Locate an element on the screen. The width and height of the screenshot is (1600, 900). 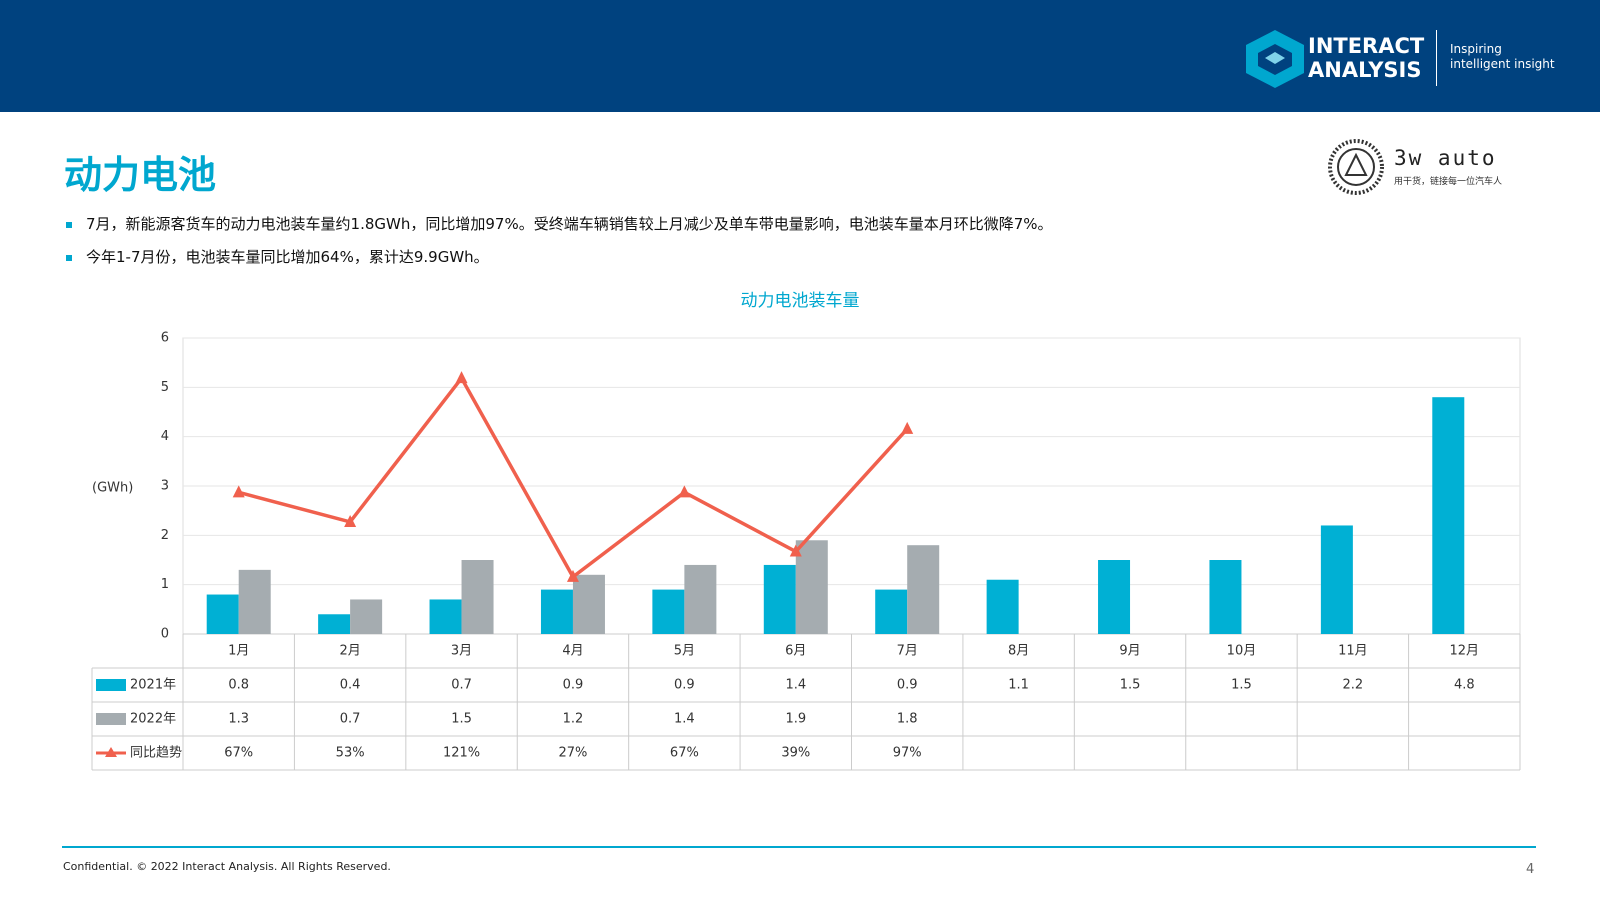
brand-logo is located at coordinates (1275, 59).